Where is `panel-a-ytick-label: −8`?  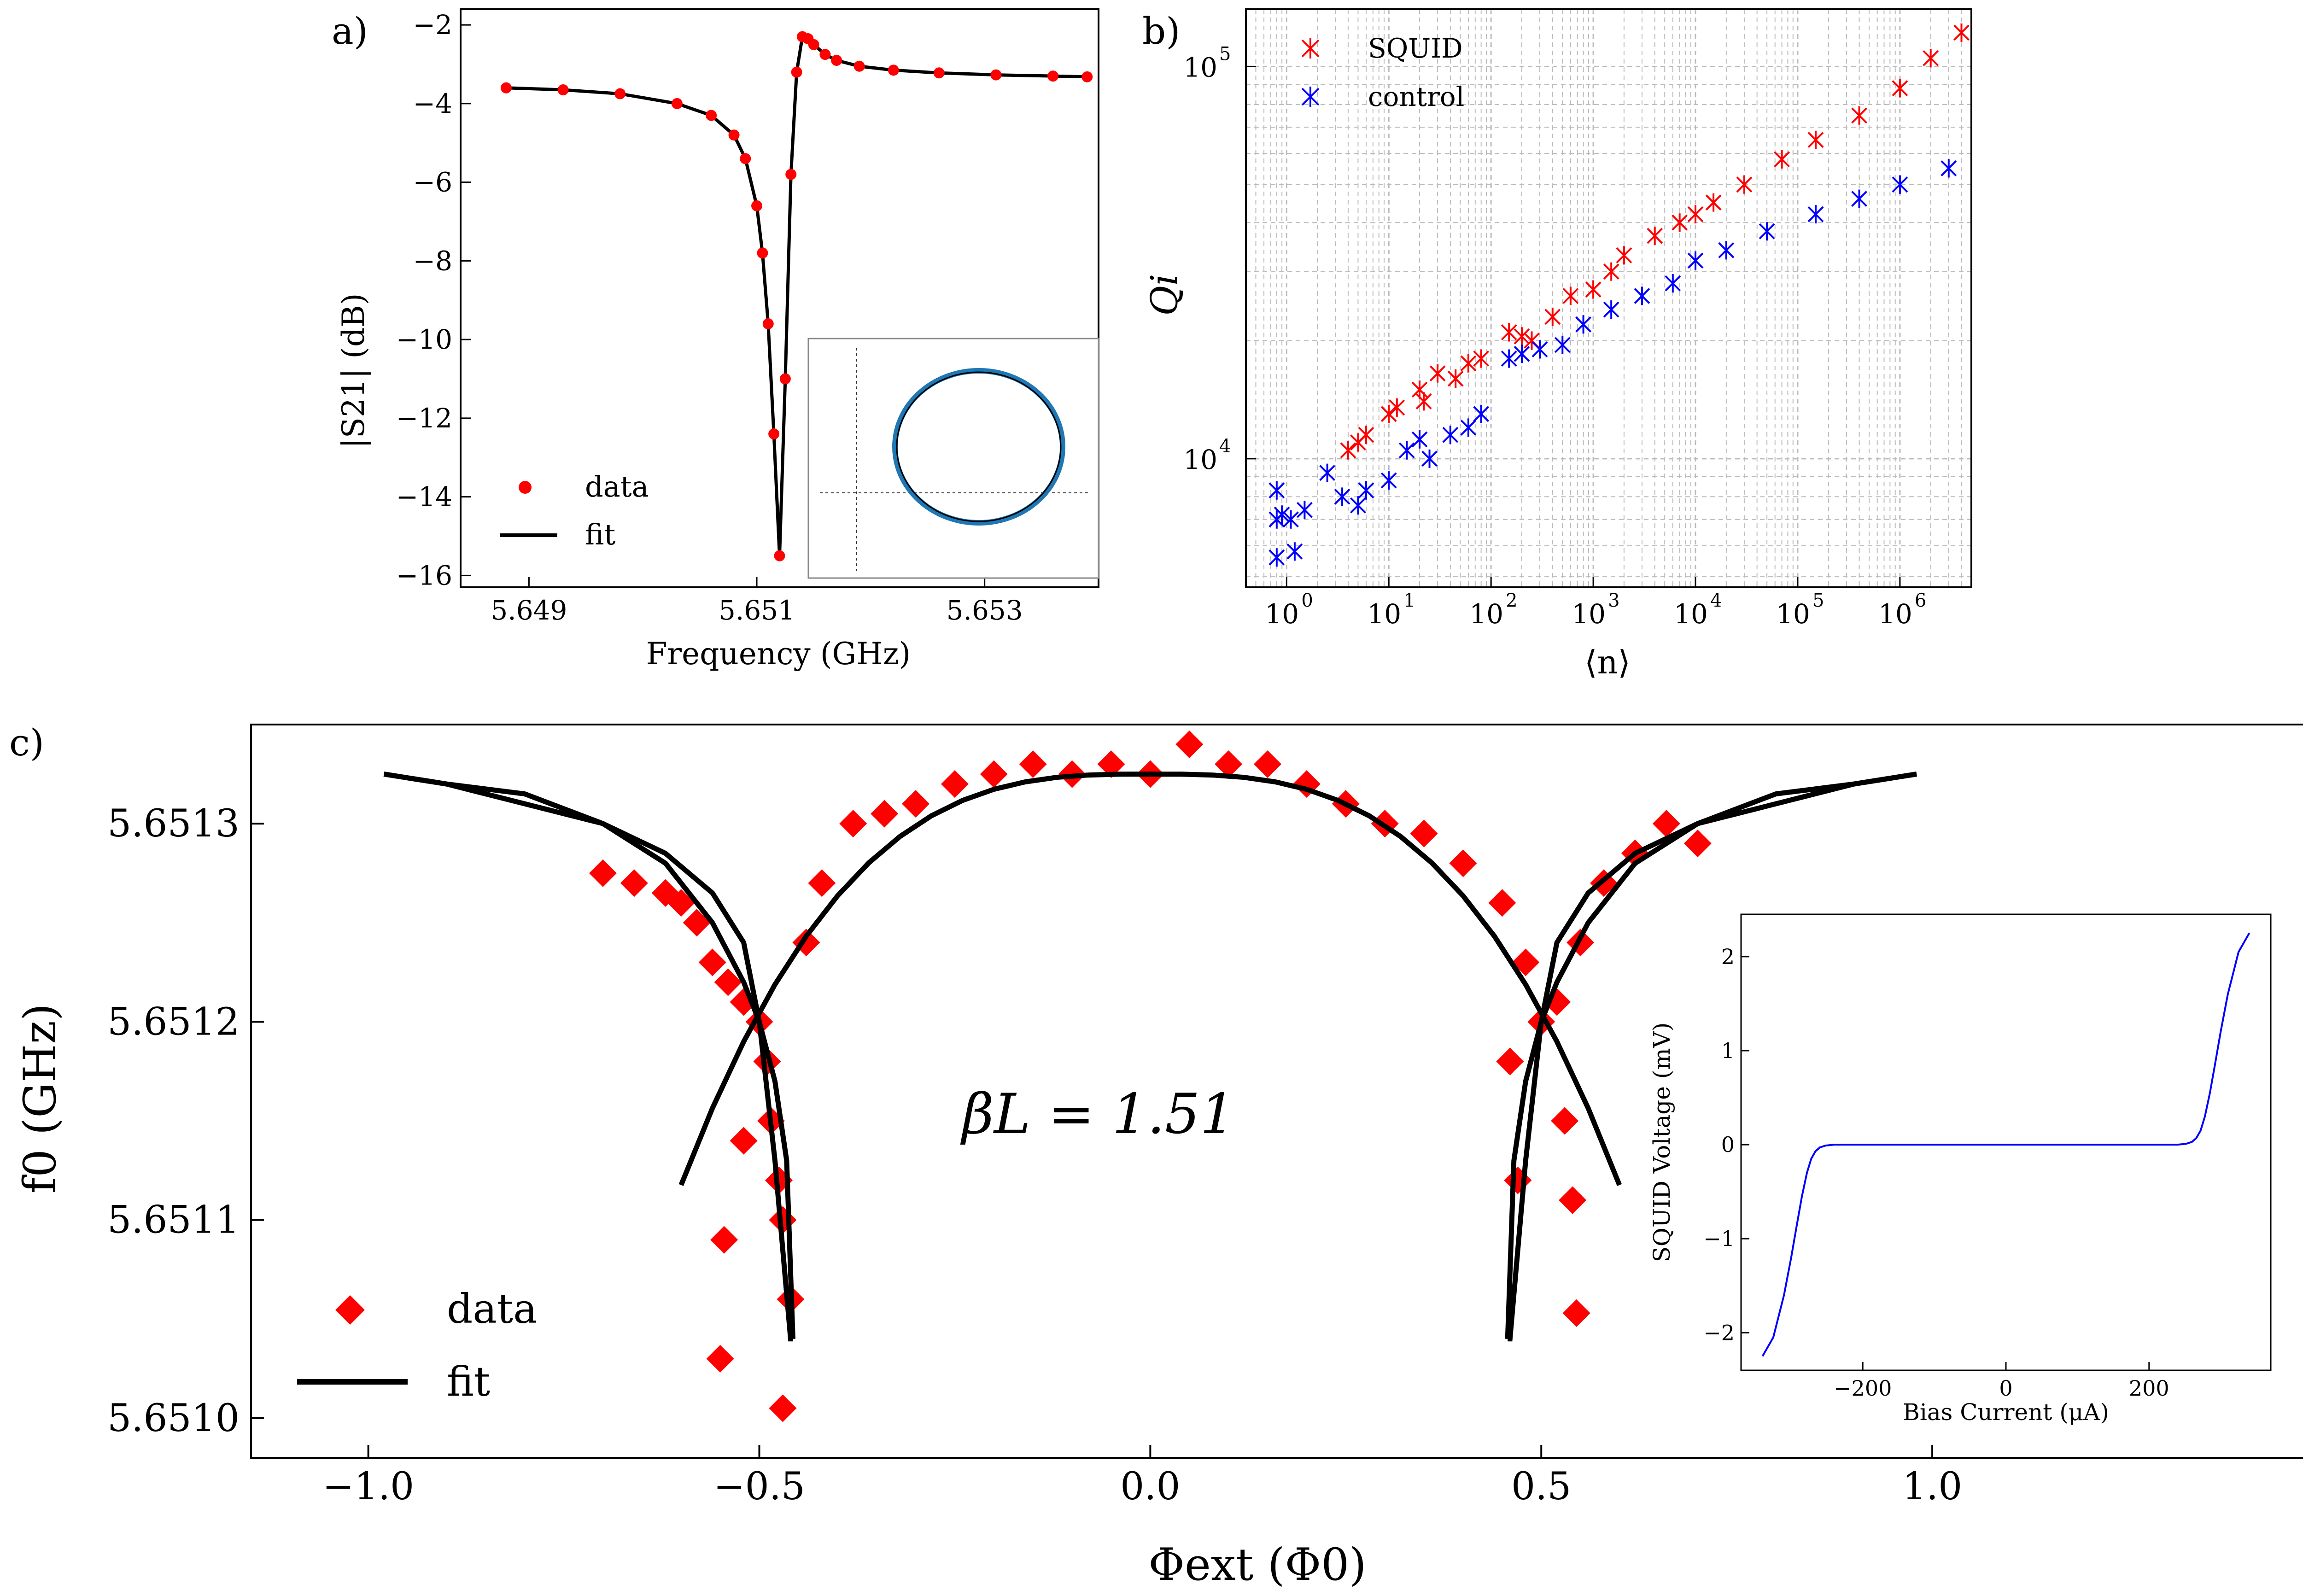 panel-a-ytick-label: −8 is located at coordinates (433, 261).